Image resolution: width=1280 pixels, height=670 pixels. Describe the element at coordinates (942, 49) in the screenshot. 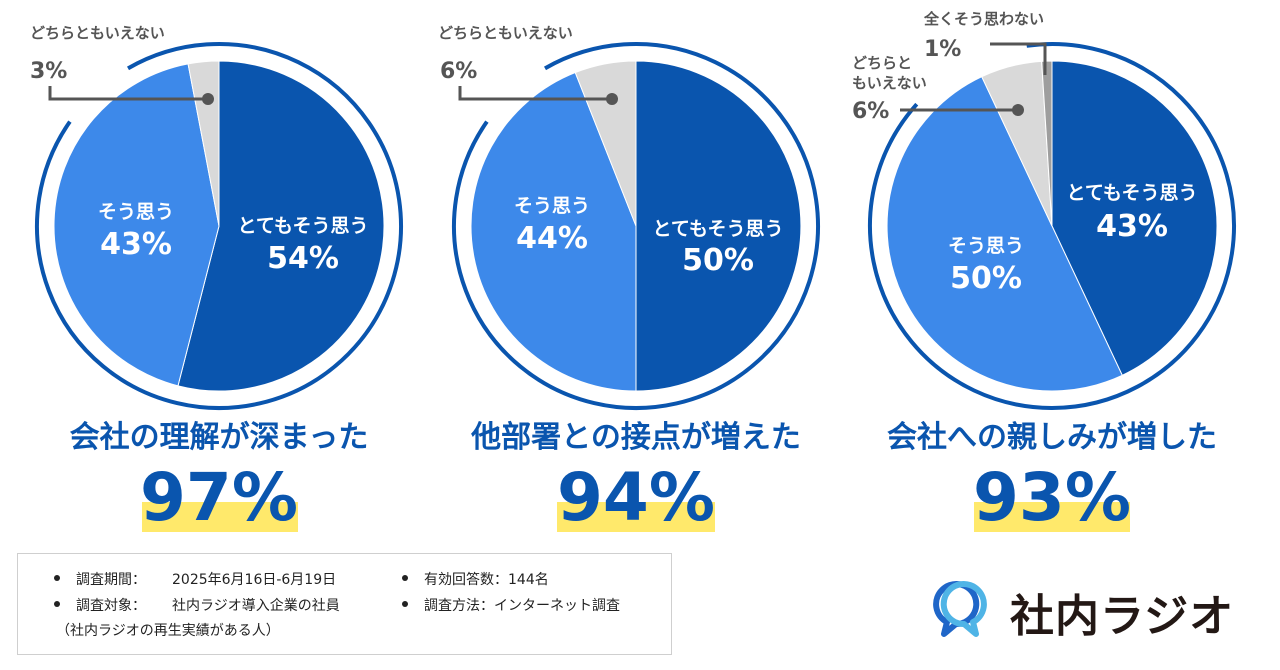

I see `callout-value-label: 1%` at that location.